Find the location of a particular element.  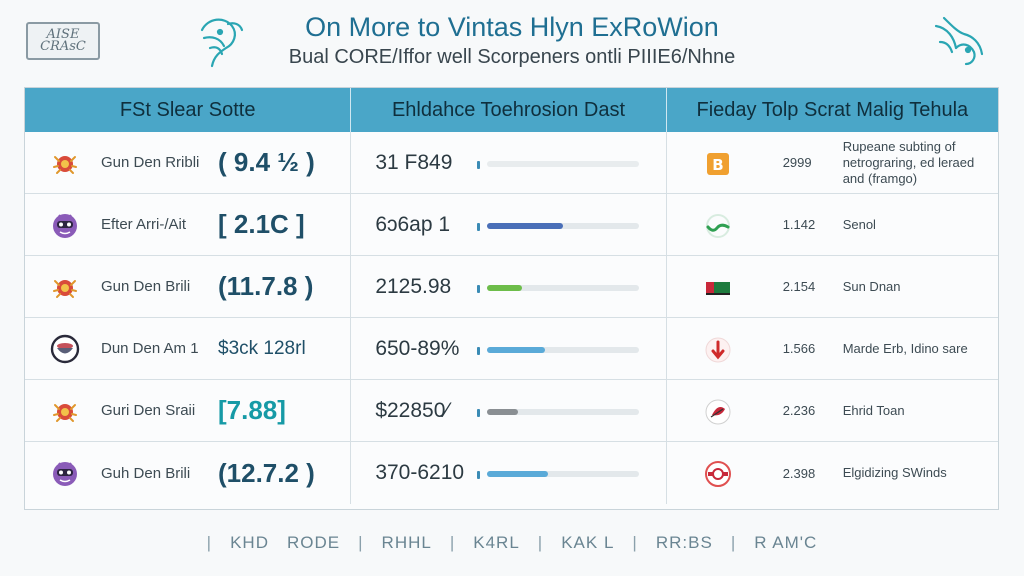

logo-badge: AISE CRAsC is located at coordinates (63, 41).